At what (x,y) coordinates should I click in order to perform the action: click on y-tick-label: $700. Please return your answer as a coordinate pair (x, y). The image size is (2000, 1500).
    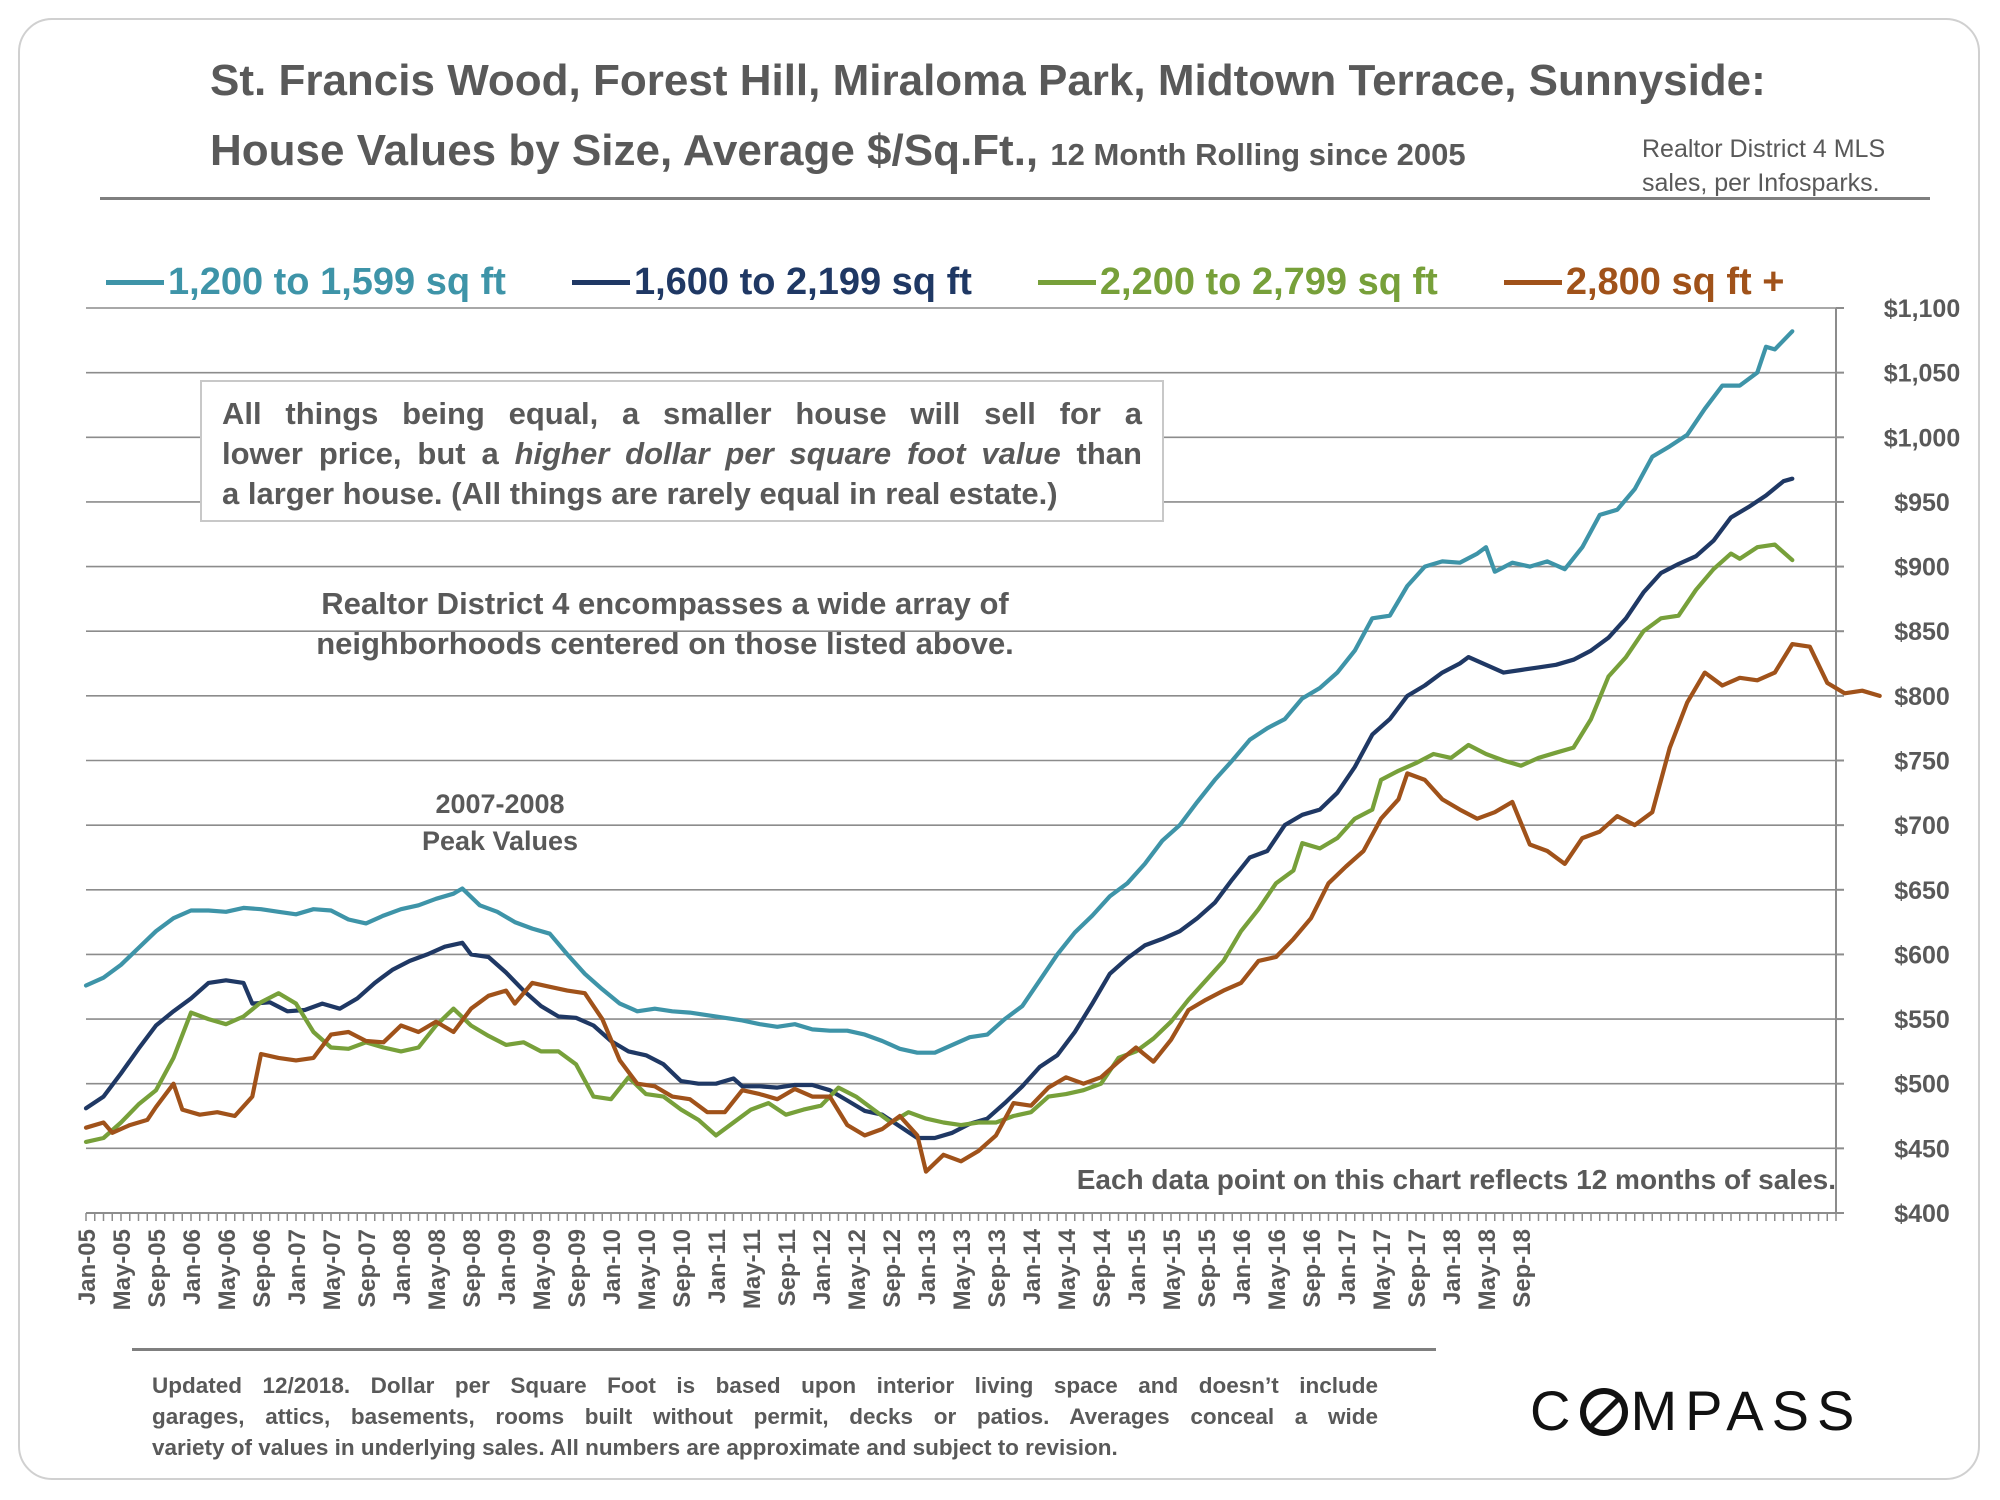
    Looking at the image, I should click on (1922, 826).